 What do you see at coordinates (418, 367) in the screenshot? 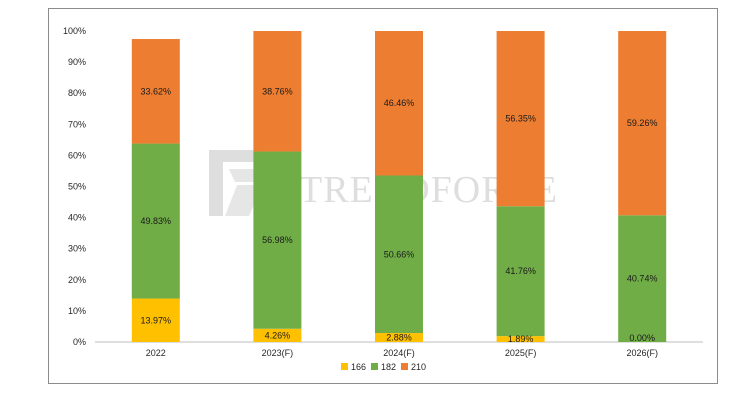
I see `legend-label-210: 210` at bounding box center [418, 367].